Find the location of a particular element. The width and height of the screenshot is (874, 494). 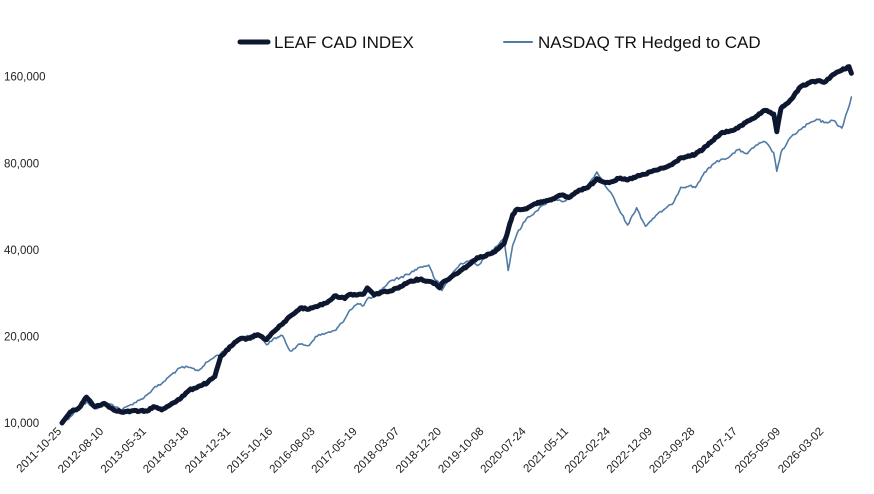

x-tick-label: 2020-07-24 is located at coordinates (504, 450).